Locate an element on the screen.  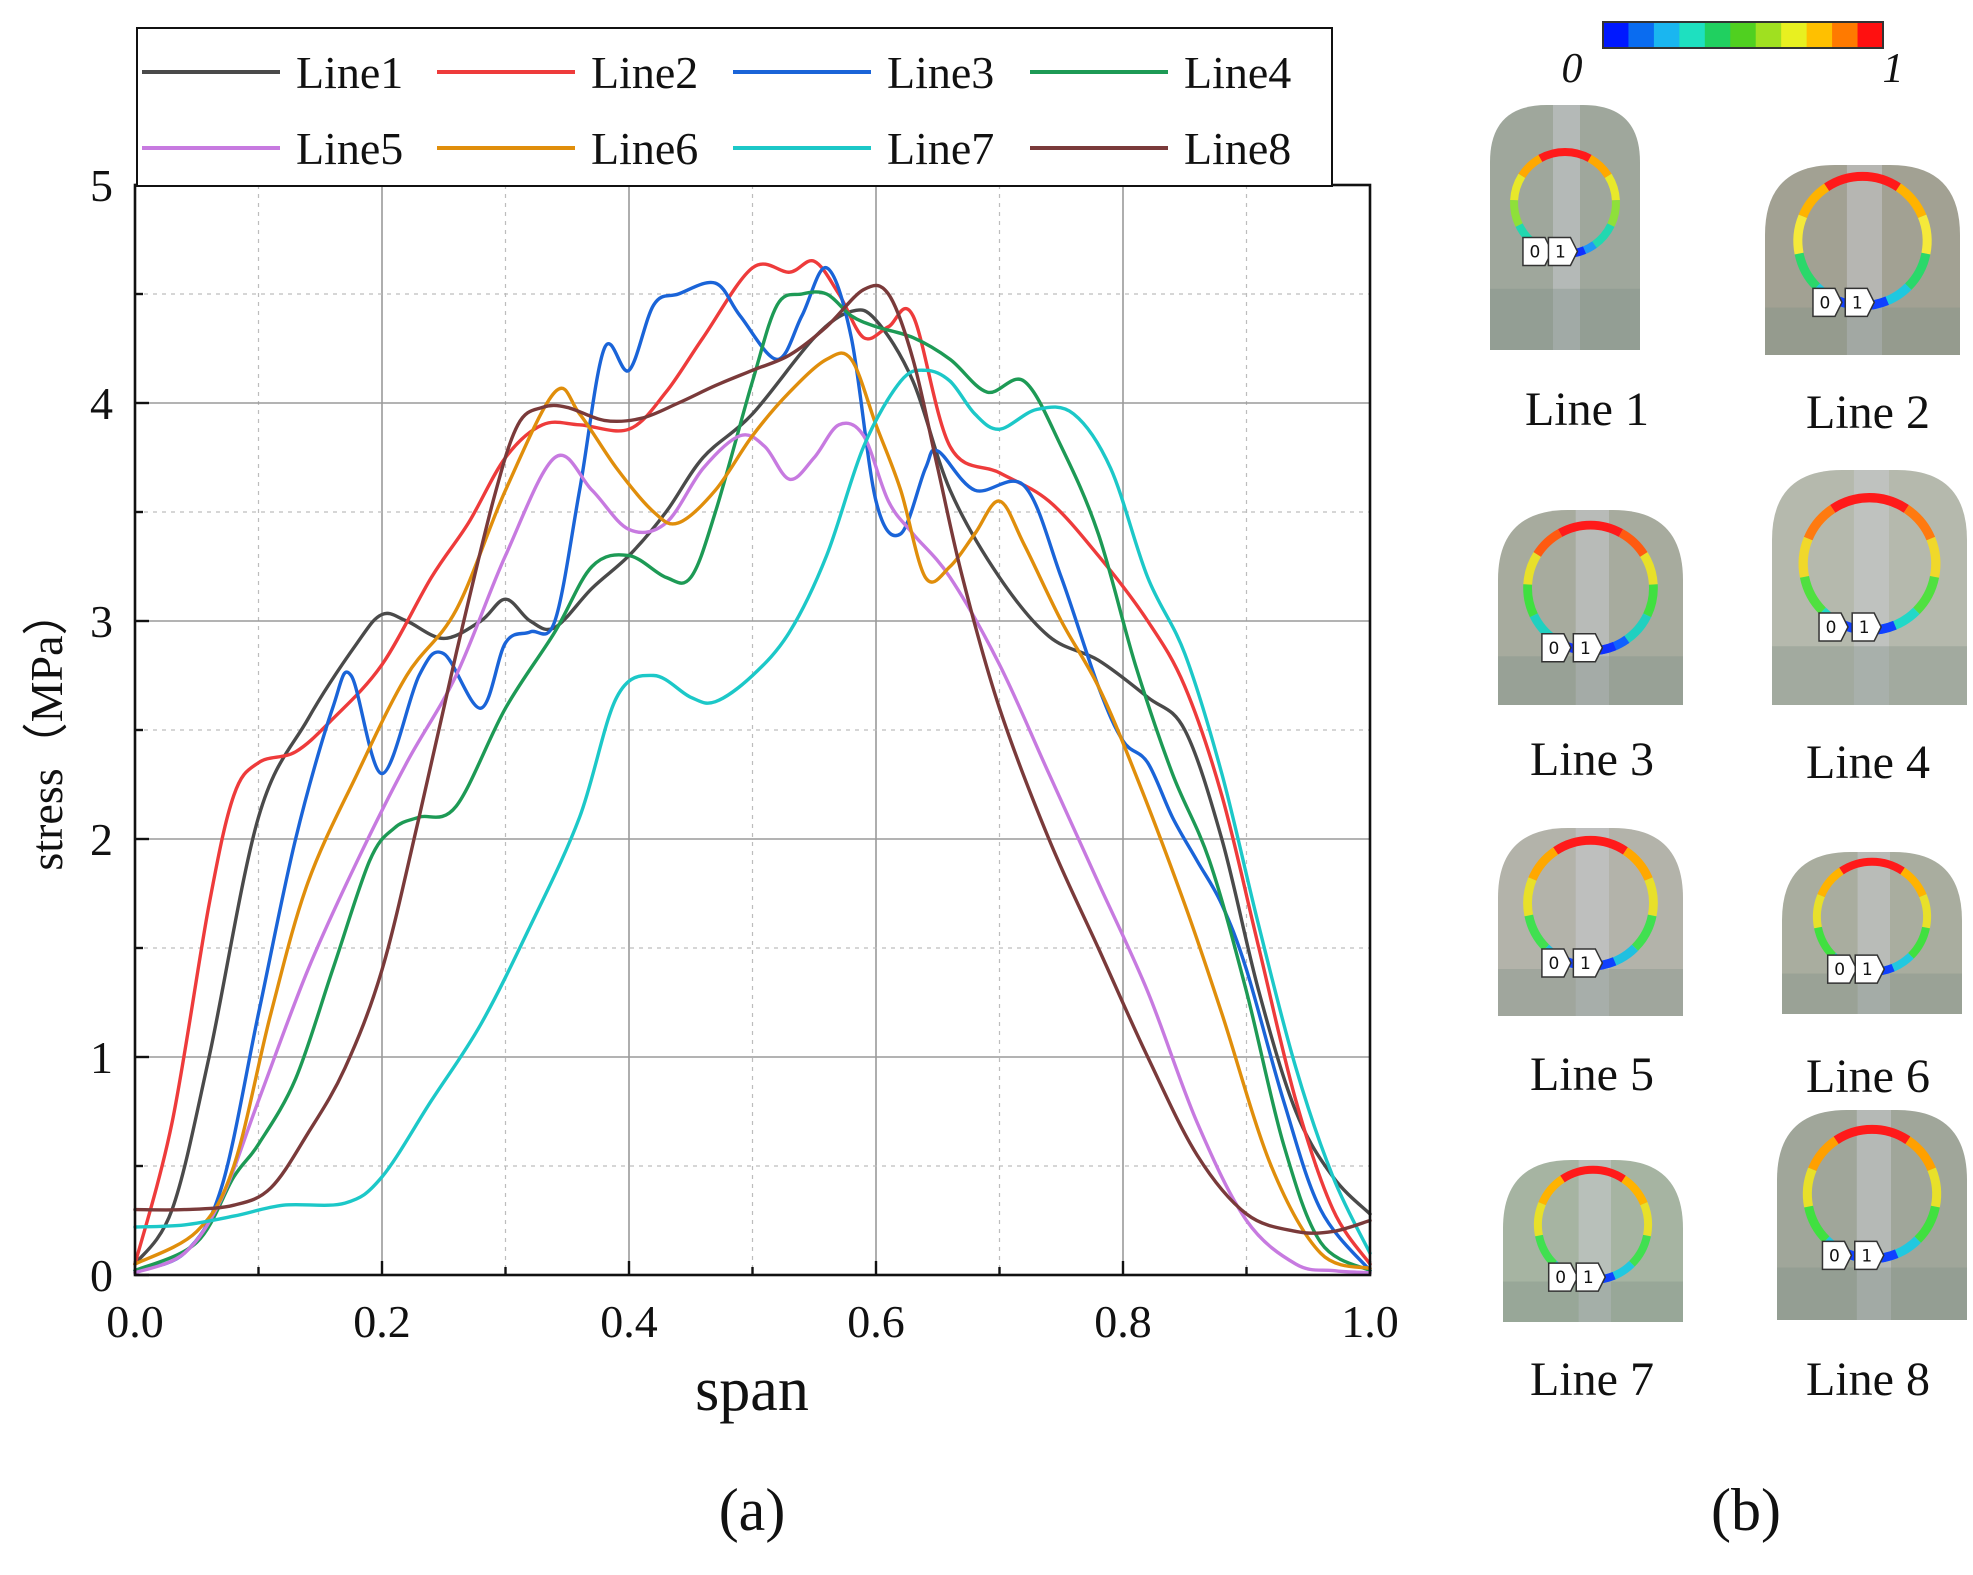
y-tick-label: 2 is located at coordinates (101, 839).